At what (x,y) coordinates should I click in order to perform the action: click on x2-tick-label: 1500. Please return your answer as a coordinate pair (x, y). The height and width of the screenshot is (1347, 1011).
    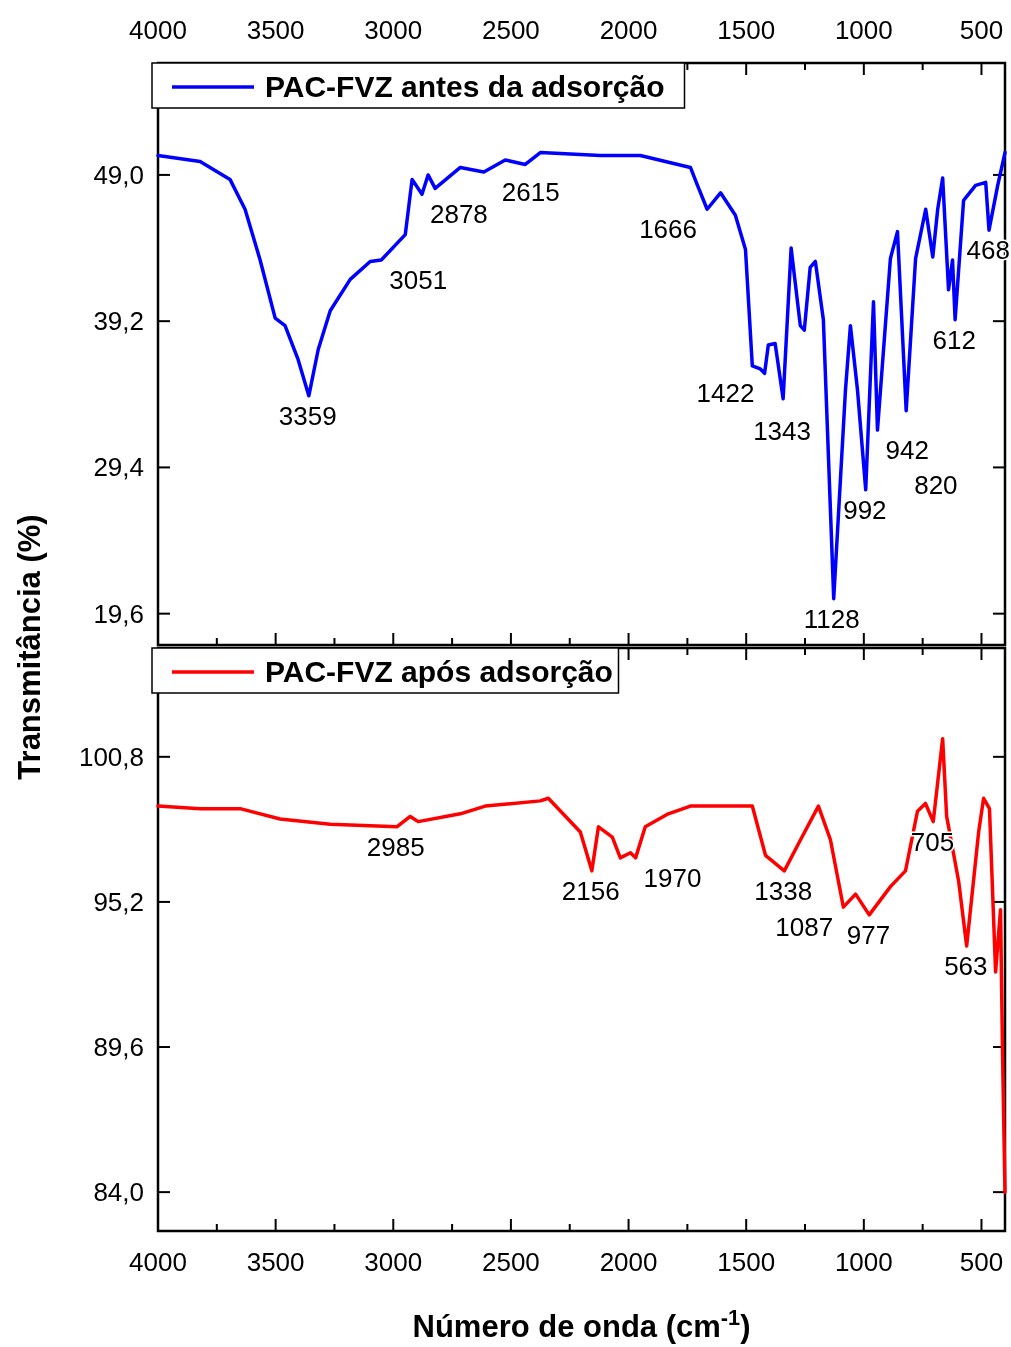
    Looking at the image, I should click on (746, 30).